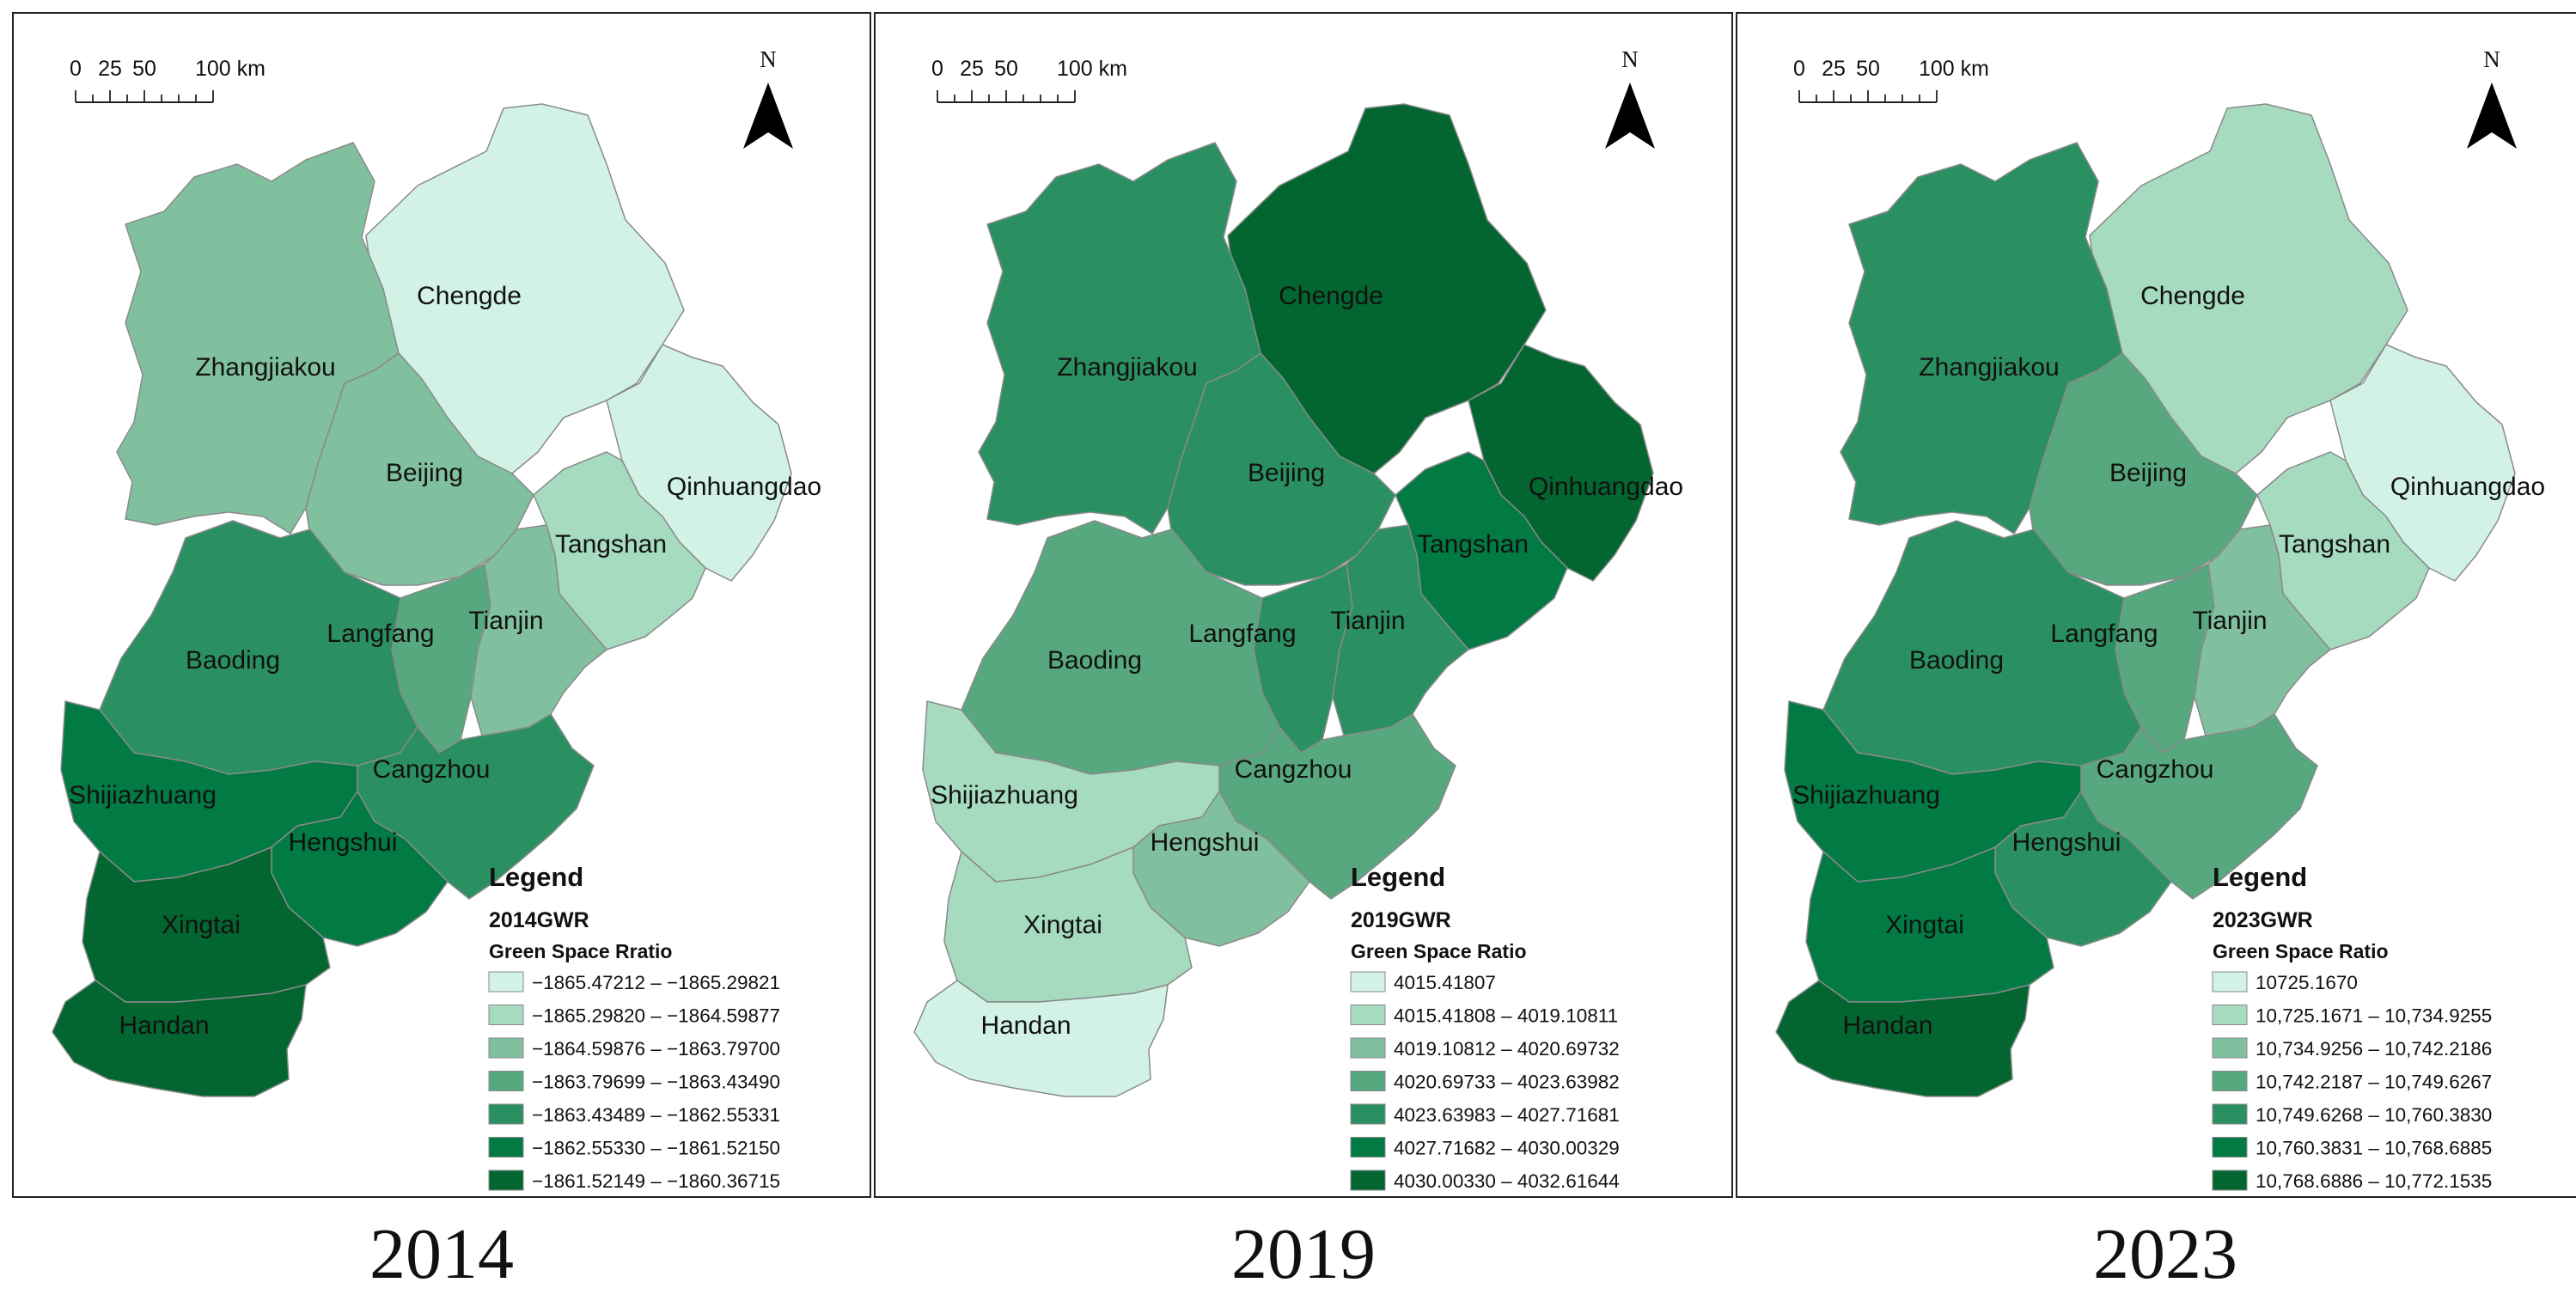  I want to click on legend-item: −1862.55330 – −1861.52150, so click(656, 1148).